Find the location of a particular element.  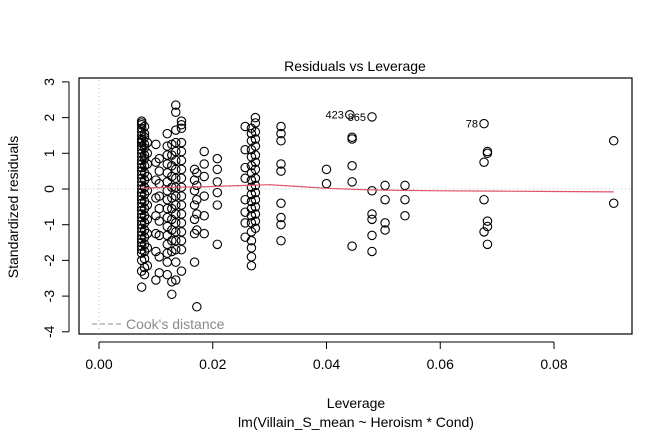

x-tick-label: 0.08 is located at coordinates (553, 364).